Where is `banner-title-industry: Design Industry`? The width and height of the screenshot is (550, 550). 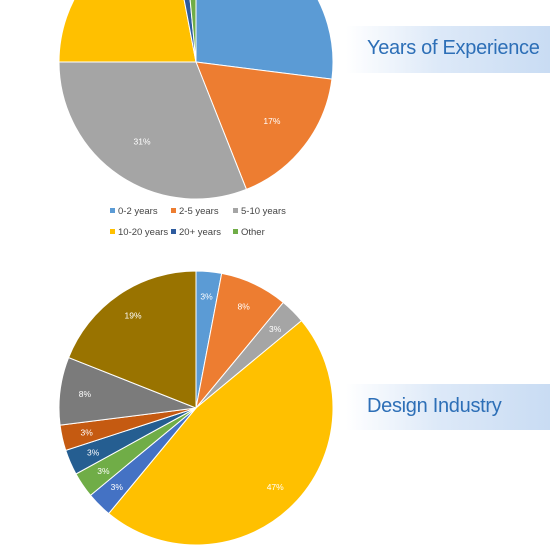
banner-title-industry: Design Industry is located at coordinates (434, 406).